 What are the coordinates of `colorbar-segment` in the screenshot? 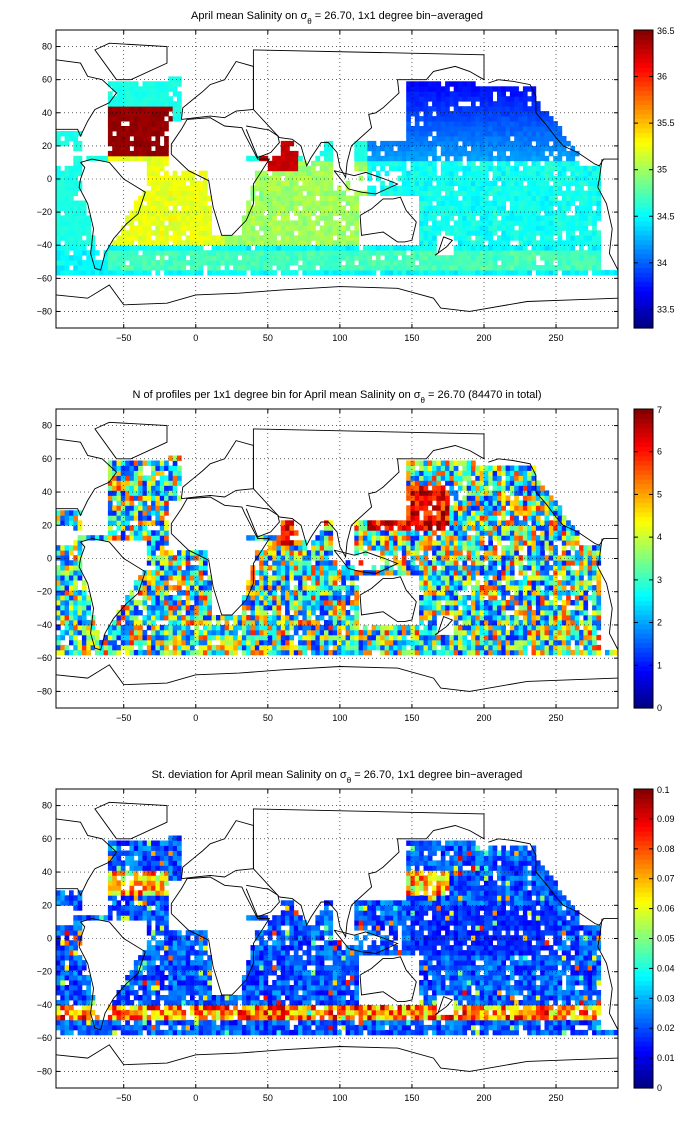 It's located at (643, 186).